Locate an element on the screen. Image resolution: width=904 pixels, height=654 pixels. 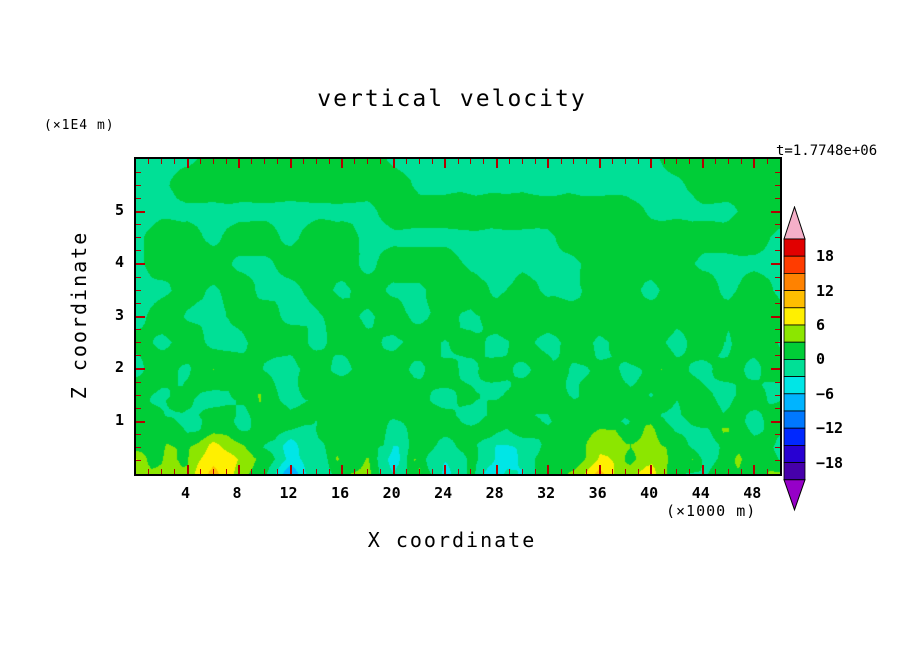
colorbar is located at coordinates (794, 359).